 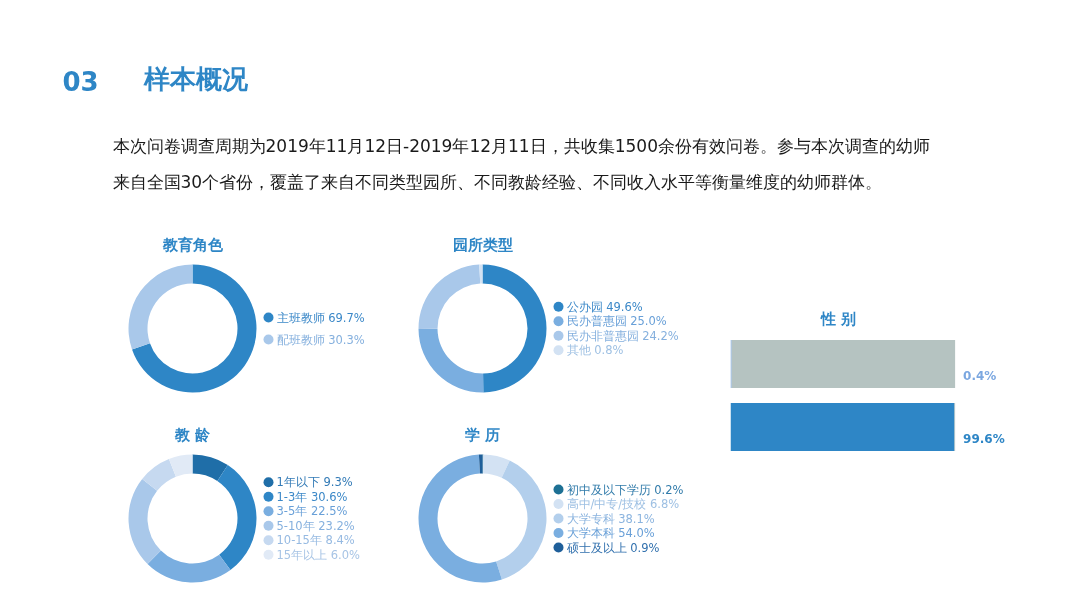 I want to click on legend-label: 10-15年 8.4%, so click(x=315, y=540).